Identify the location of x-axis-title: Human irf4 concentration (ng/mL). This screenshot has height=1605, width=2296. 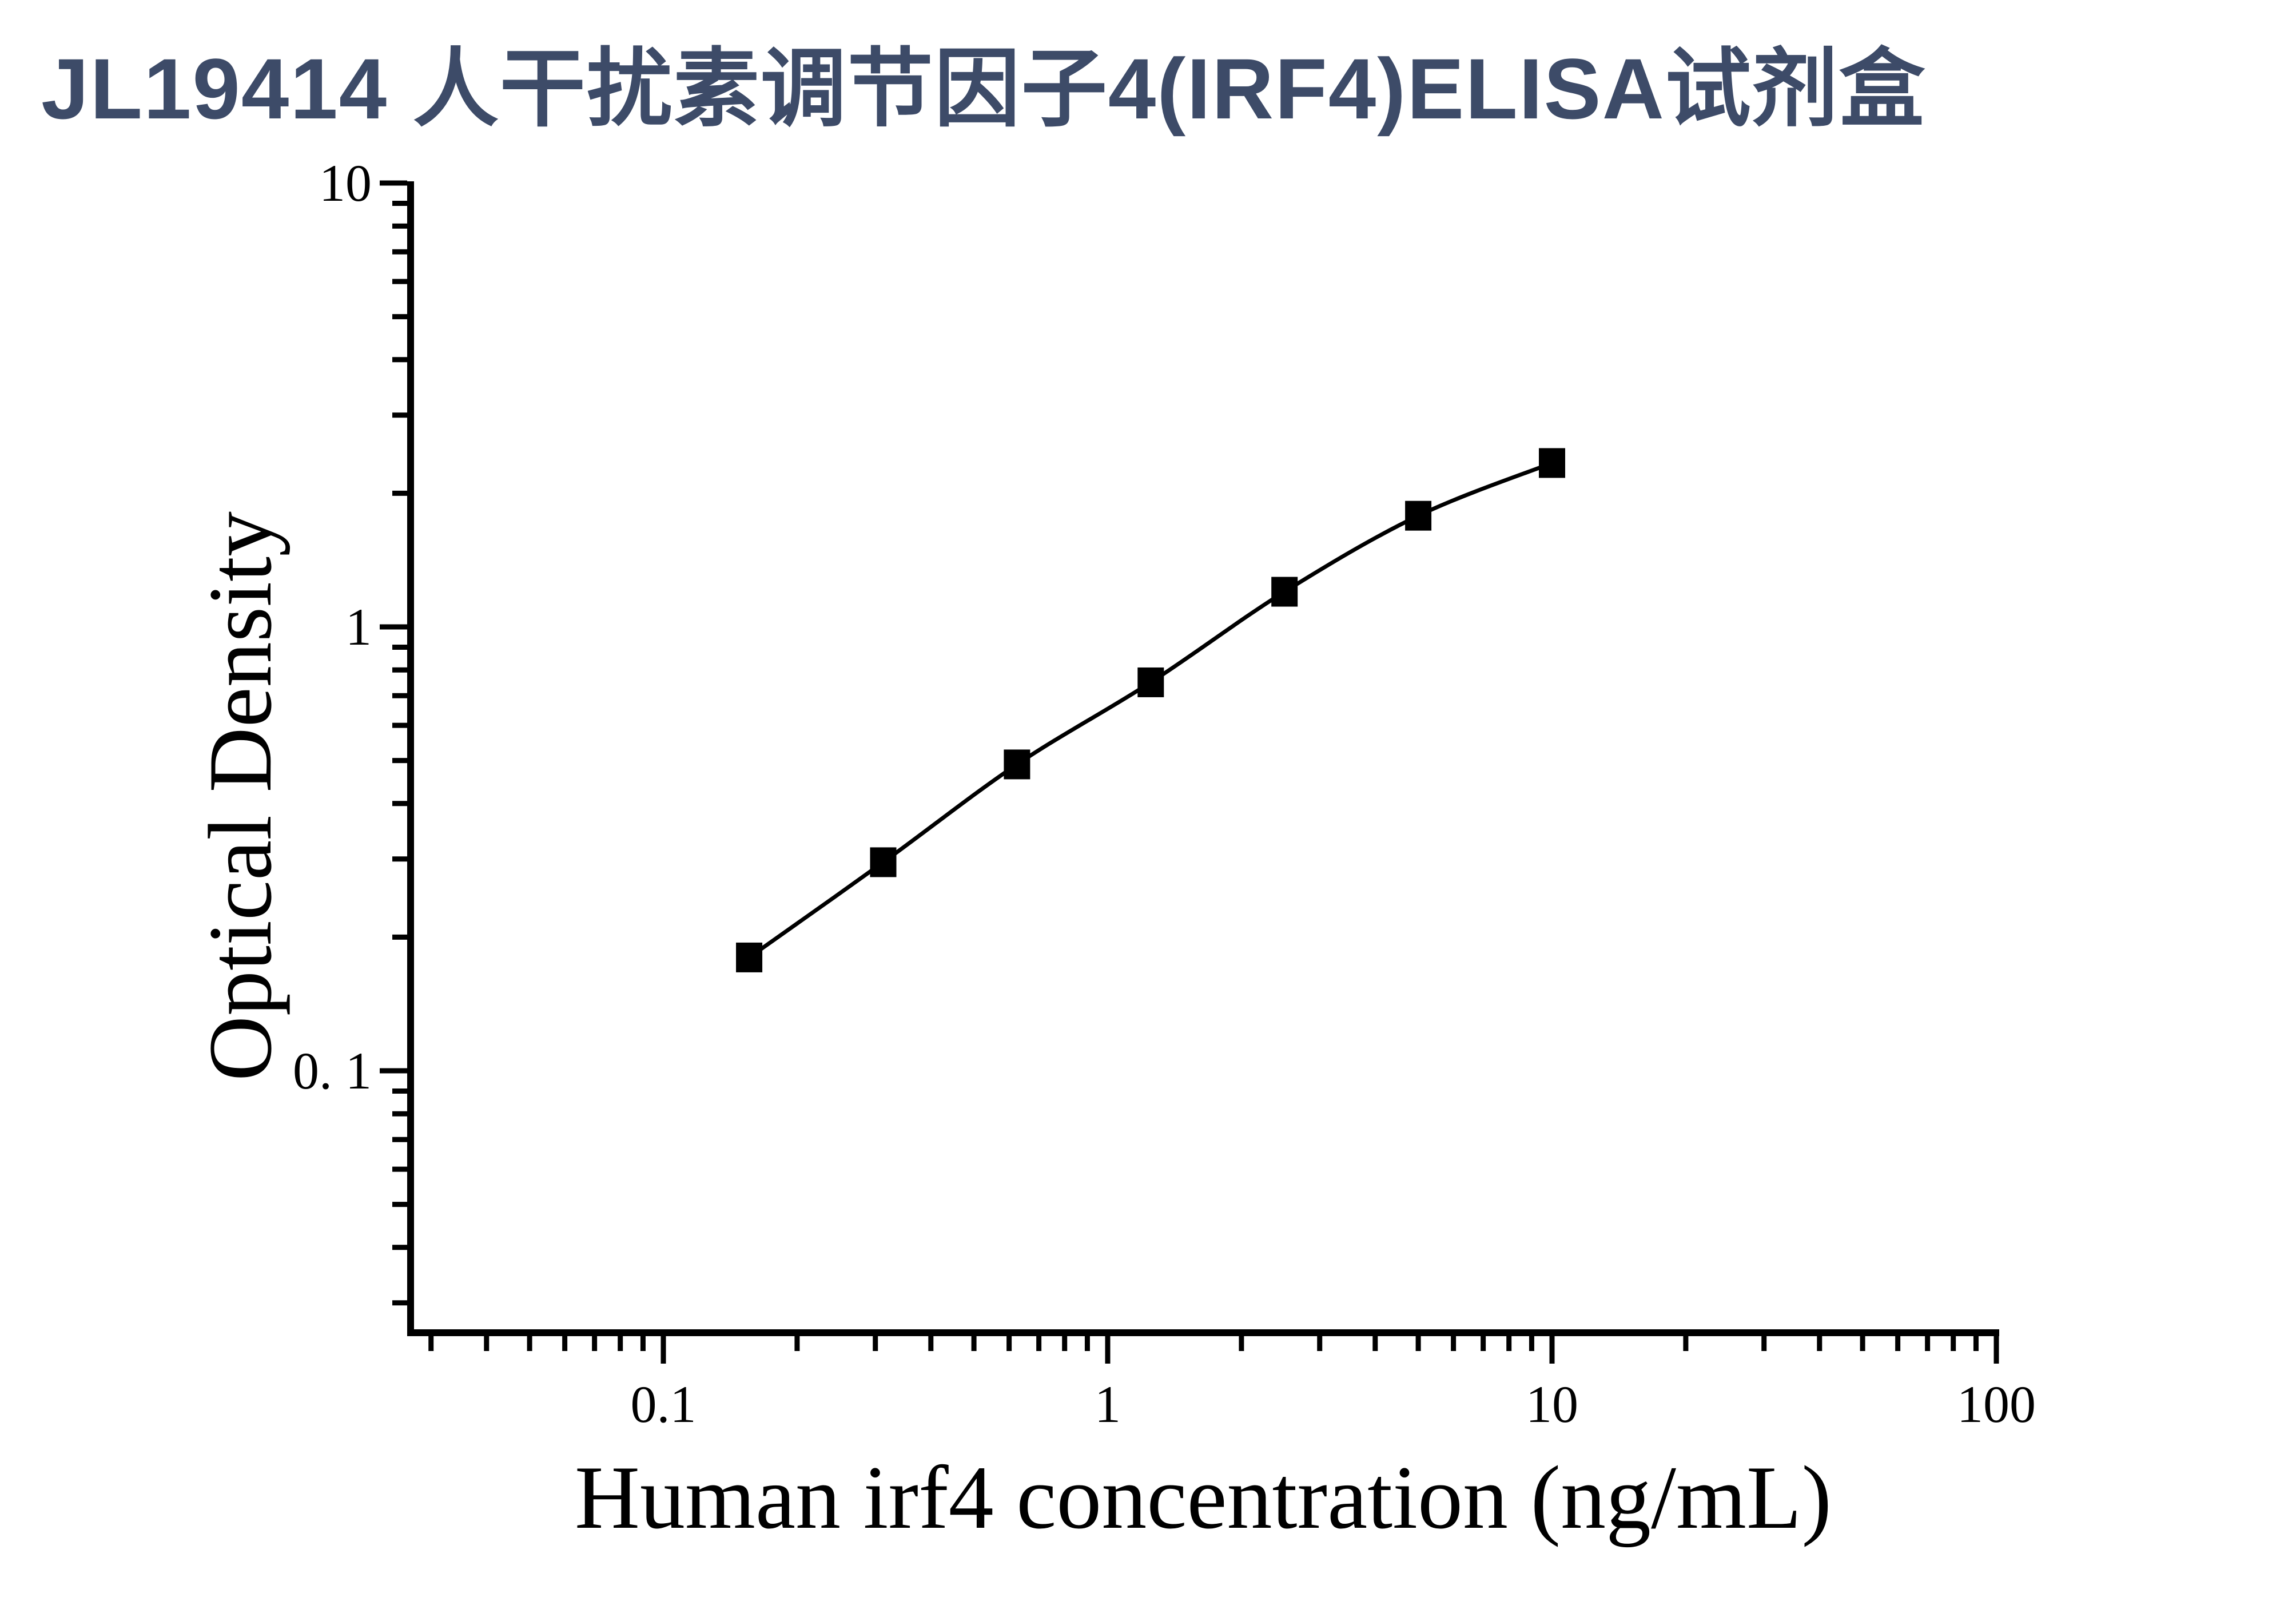
(1203, 1498).